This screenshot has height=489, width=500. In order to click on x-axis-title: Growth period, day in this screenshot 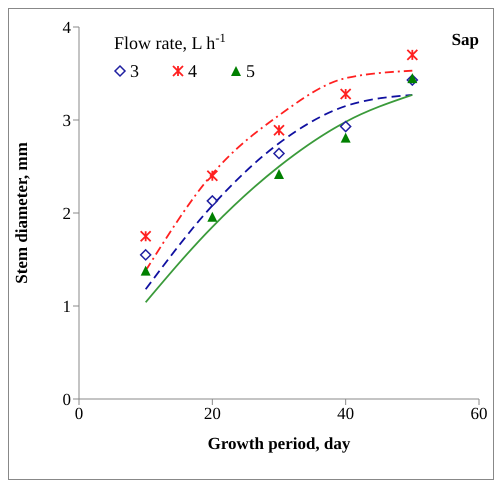, I will do `click(279, 443)`.